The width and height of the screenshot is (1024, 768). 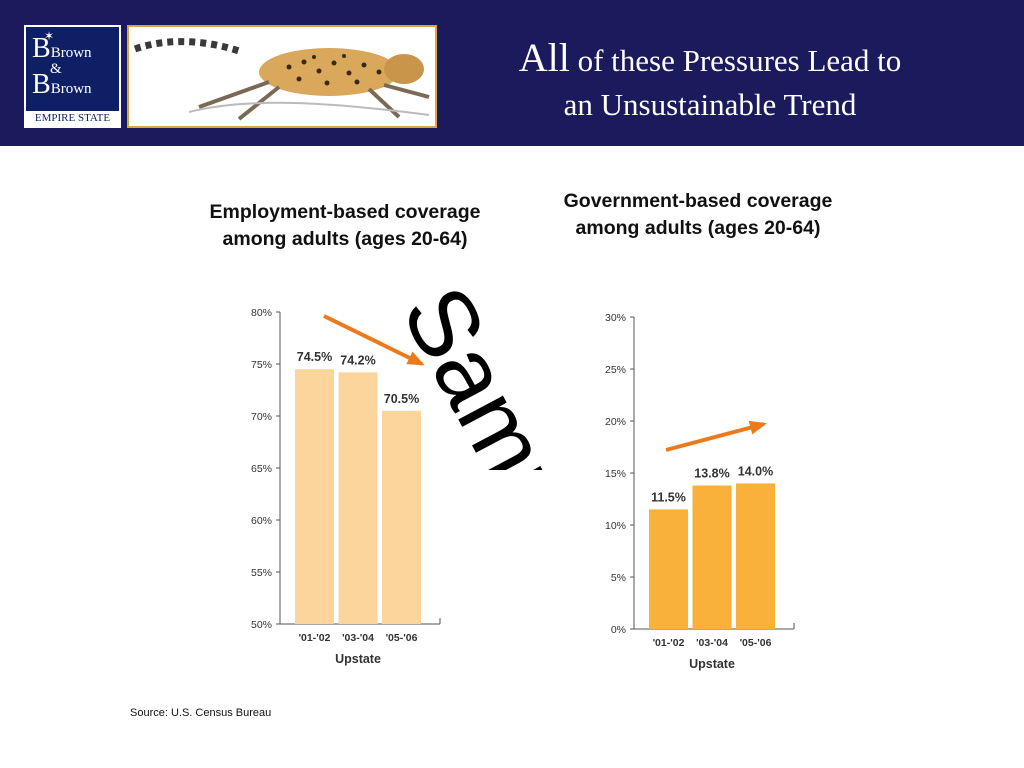 What do you see at coordinates (72, 76) in the screenshot?
I see `brown-and-brown-logo: ✶ BBrown & BBrown EMPIRE STATE` at bounding box center [72, 76].